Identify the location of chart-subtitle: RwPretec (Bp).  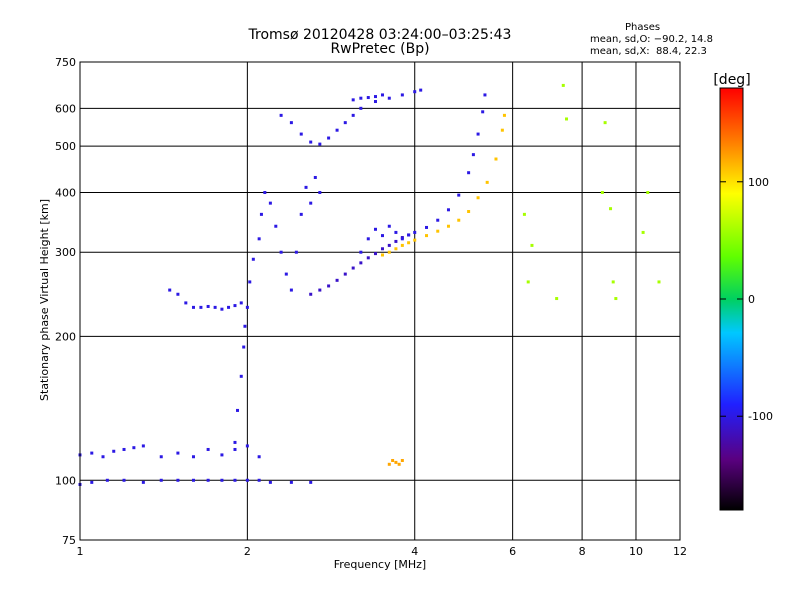
(380, 49).